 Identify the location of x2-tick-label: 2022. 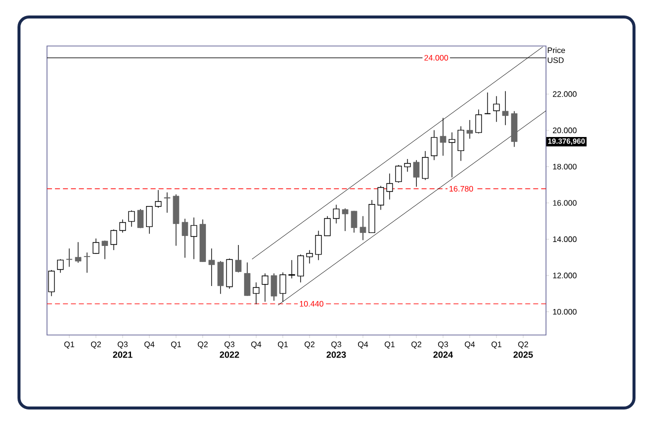
(230, 354).